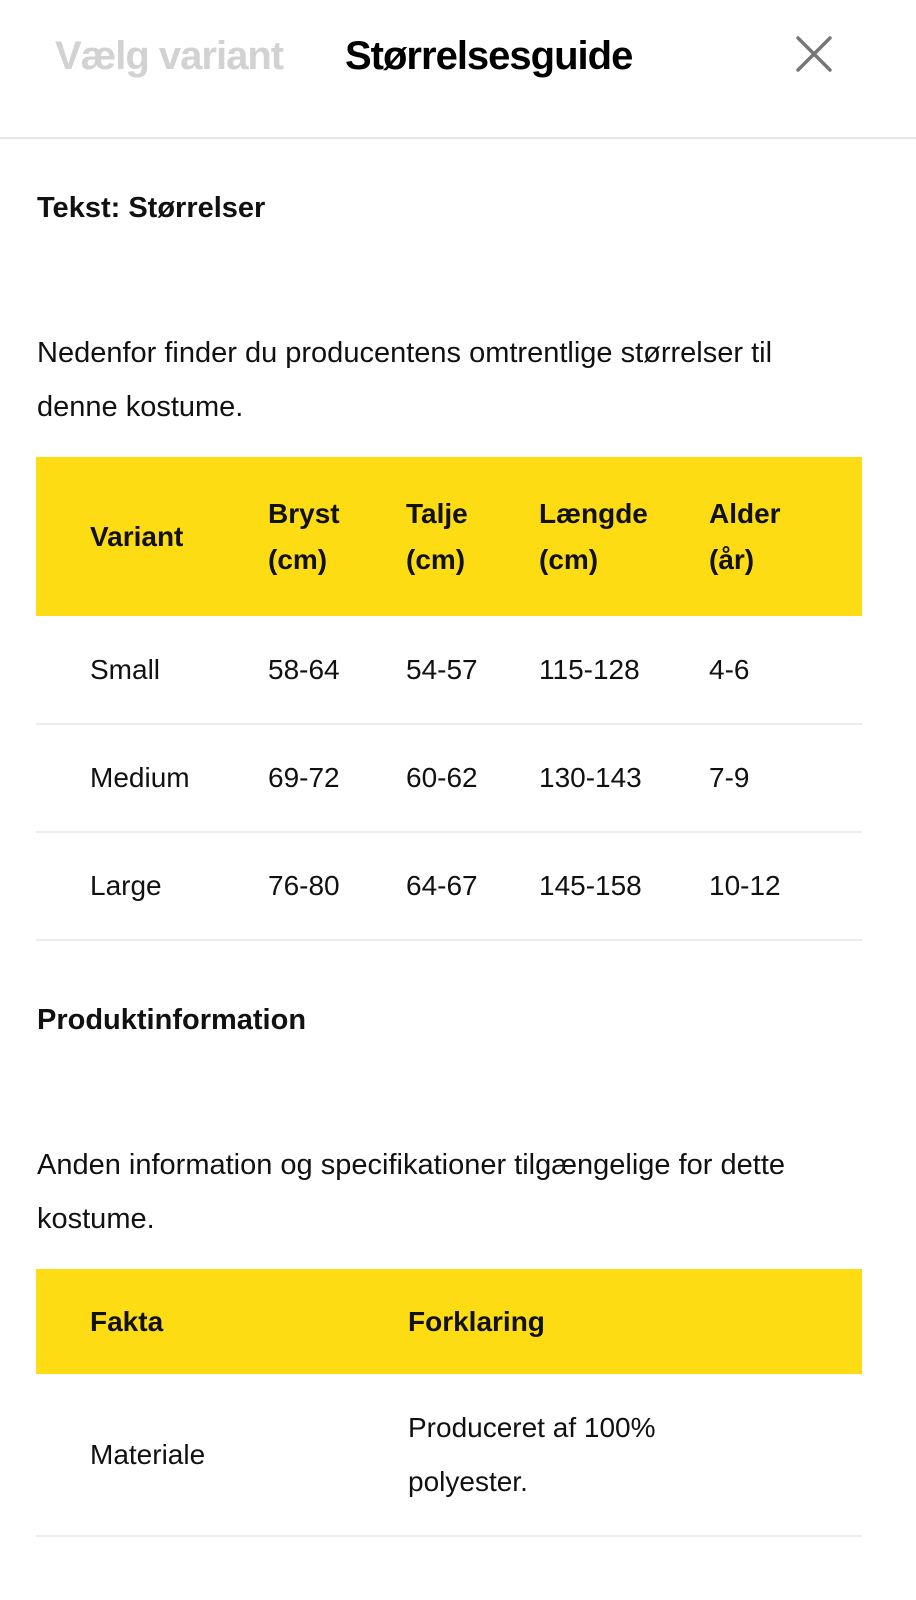  What do you see at coordinates (172, 1020) in the screenshot?
I see `product-title: Produktinformation` at bounding box center [172, 1020].